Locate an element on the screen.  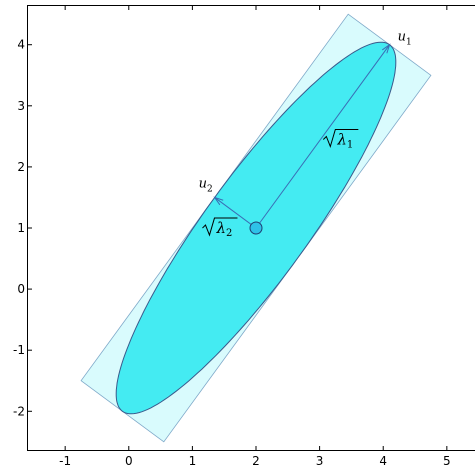
vector-u1-line is located at coordinates (322, 136).